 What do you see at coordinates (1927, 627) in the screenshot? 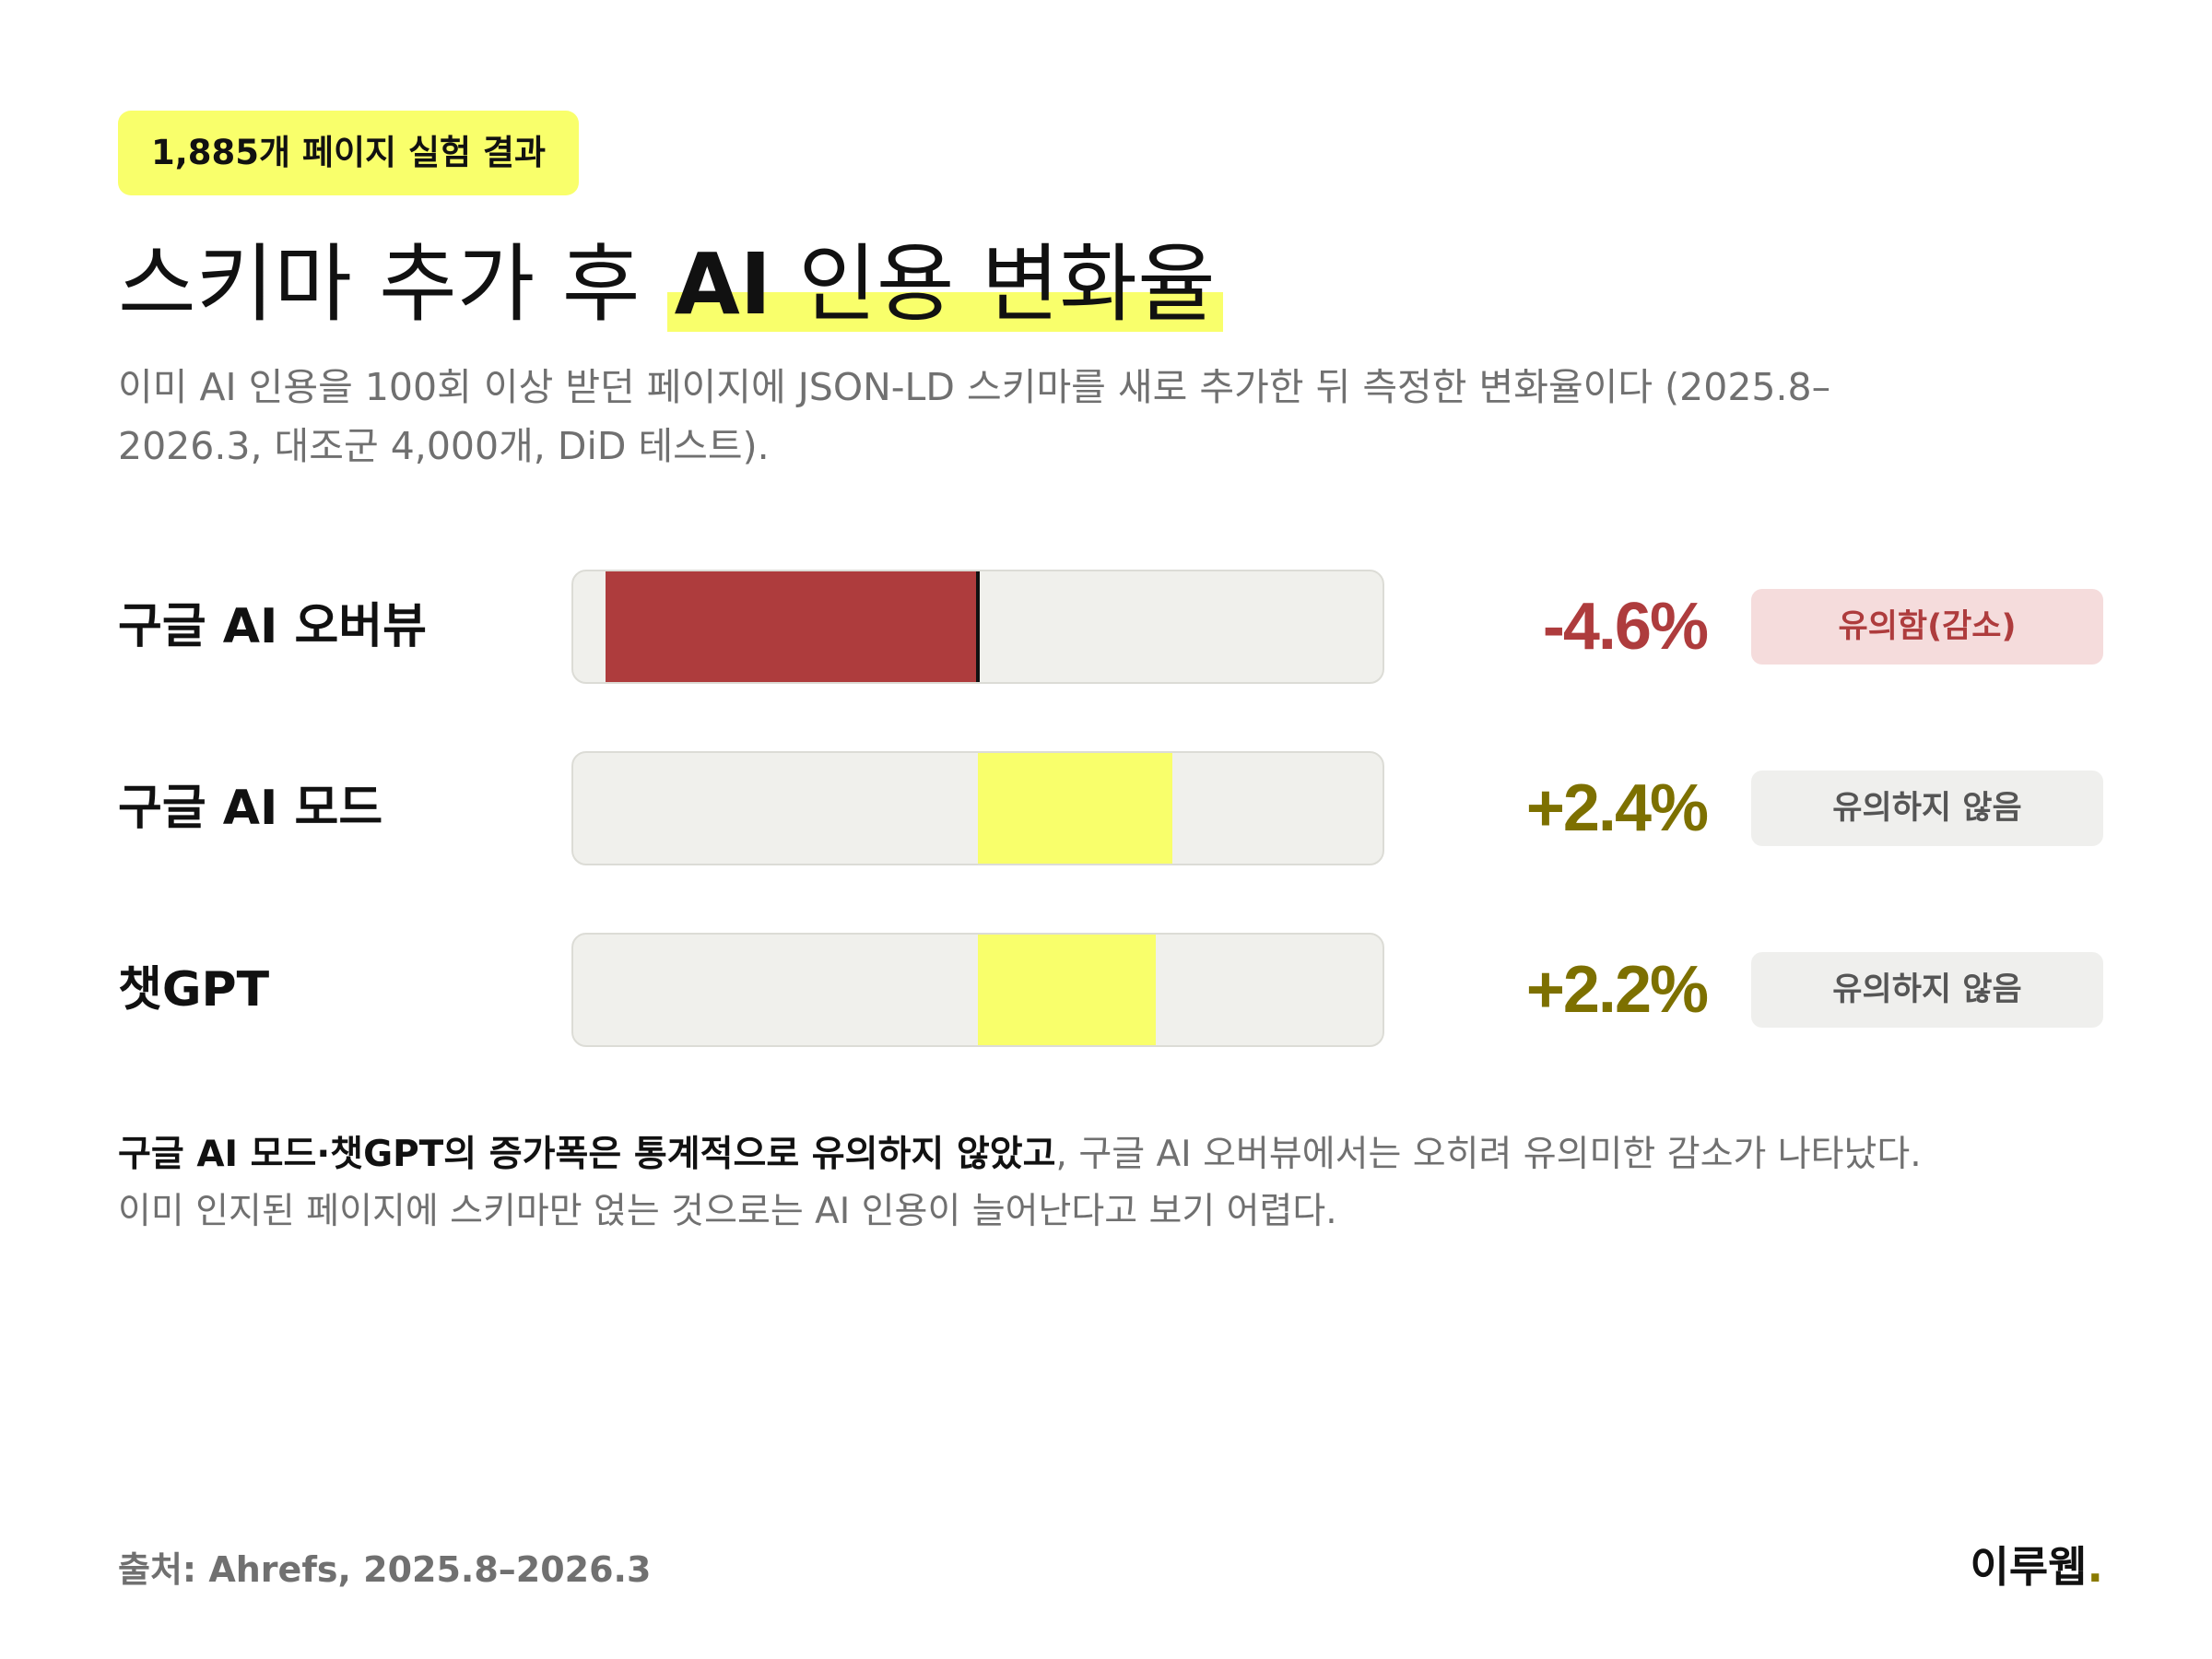
I see `significance-badge: 유의함(감소)` at bounding box center [1927, 627].